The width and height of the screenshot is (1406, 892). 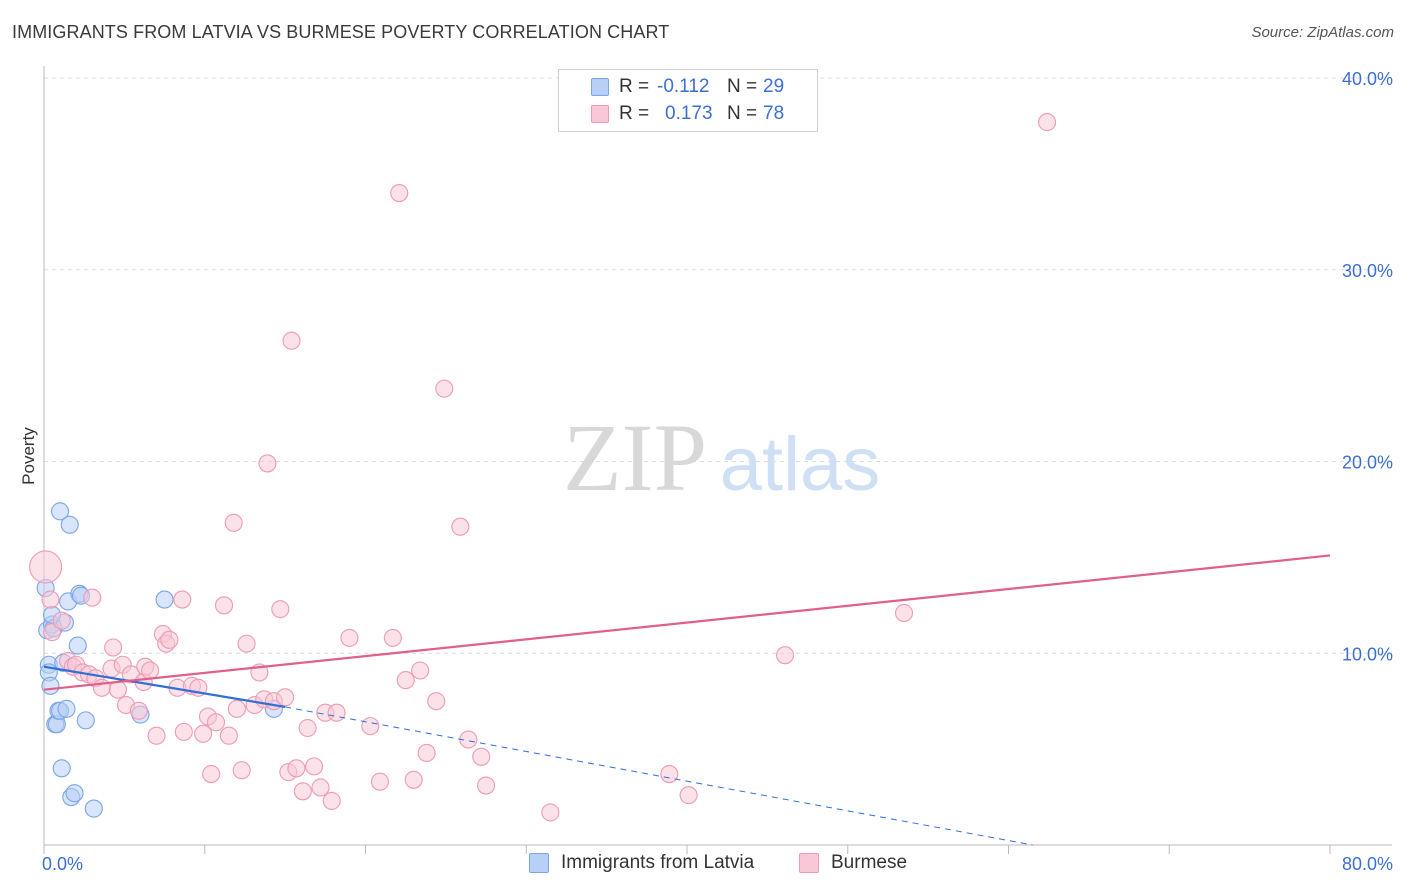 I want to click on legend-item-burmese: Burmese, so click(x=853, y=863).